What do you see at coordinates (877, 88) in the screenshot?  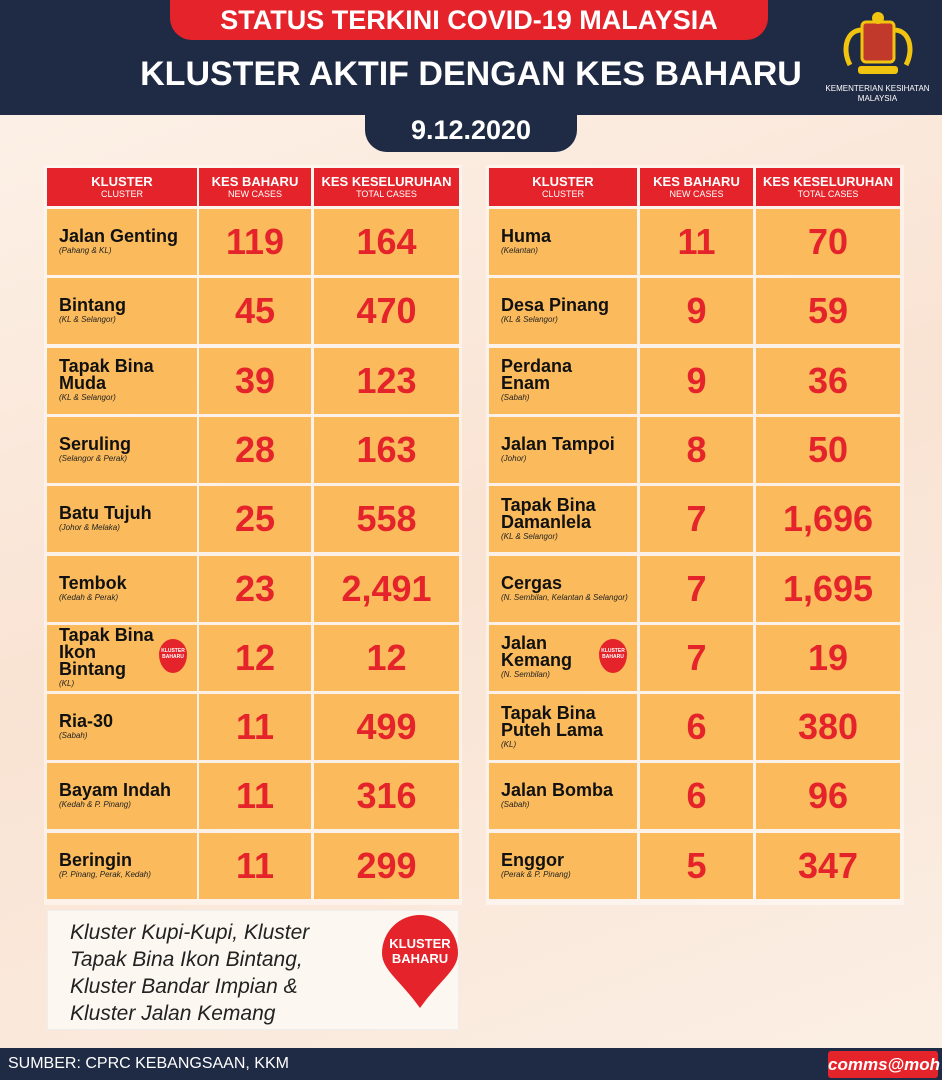 I see `ministry-line: KEMENTERIAN KESIHATAN` at bounding box center [877, 88].